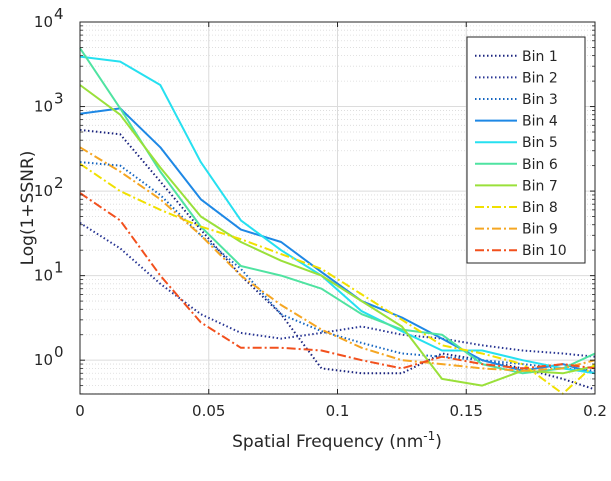  What do you see at coordinates (540, 143) in the screenshot?
I see `legend-label-bin-5: Bin 5` at bounding box center [540, 143].